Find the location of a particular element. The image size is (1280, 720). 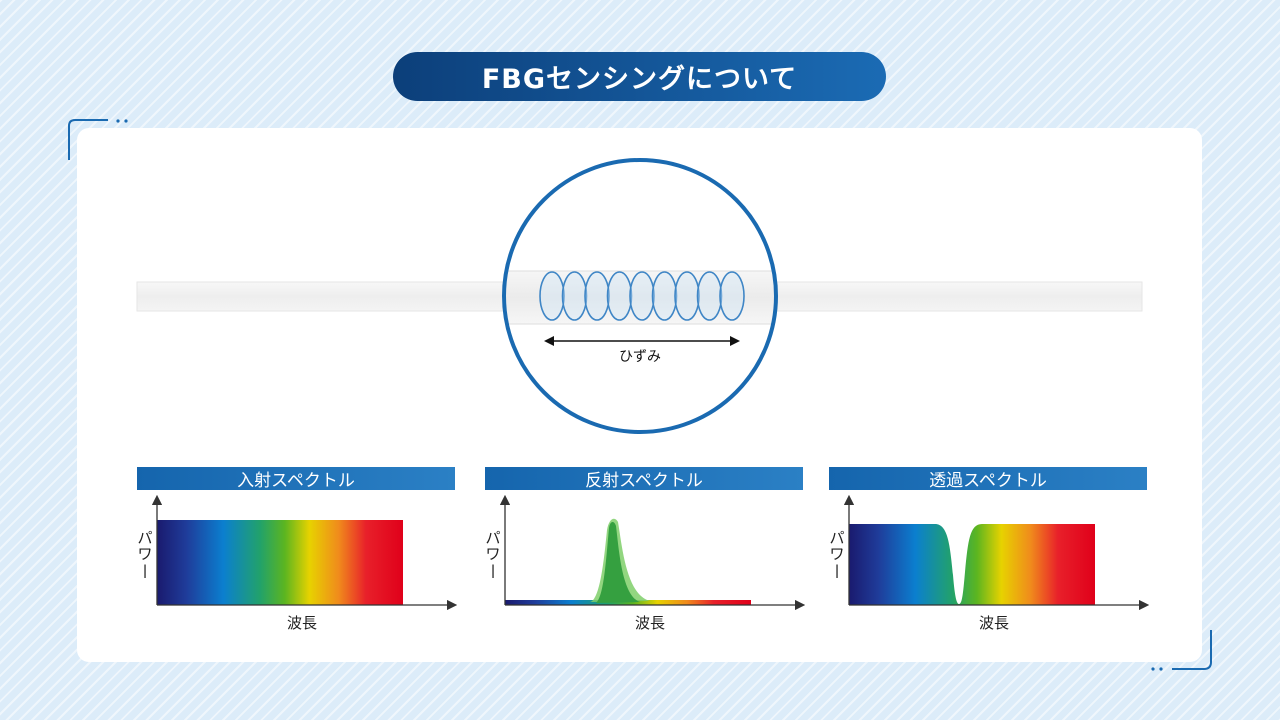

panel-header-incident: 入射スペクトル is located at coordinates (296, 479).